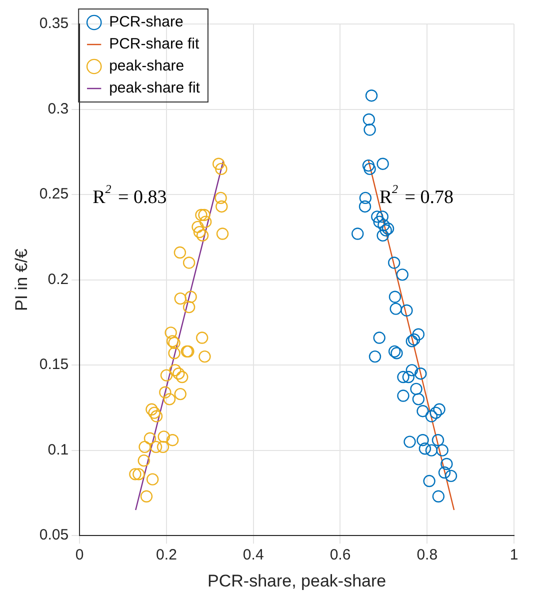  I want to click on y-axis-title: PI in €/€, so click(21, 279).